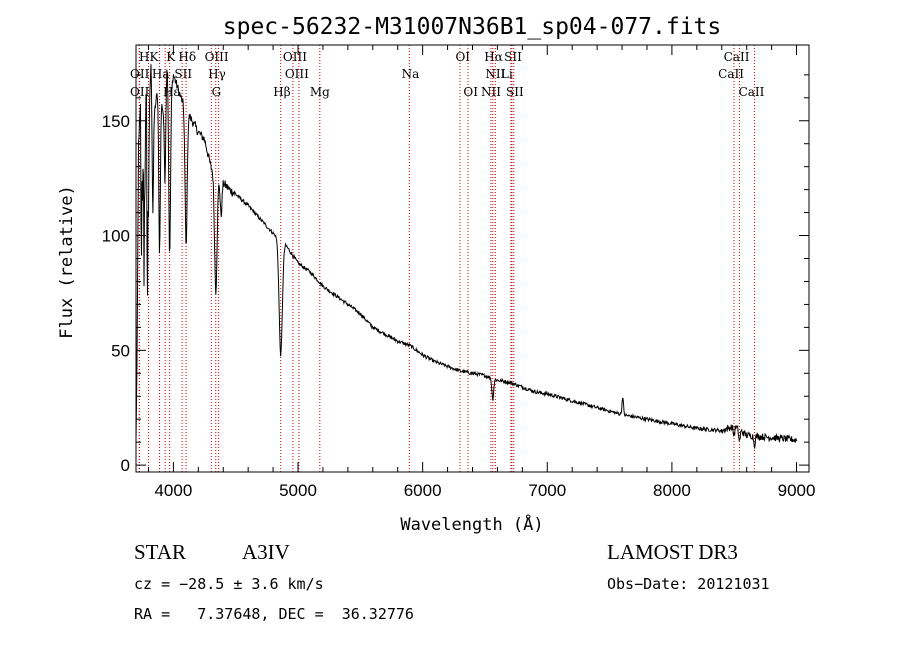  Describe the element at coordinates (411, 74) in the screenshot. I see `line-marker-label: Na` at that location.